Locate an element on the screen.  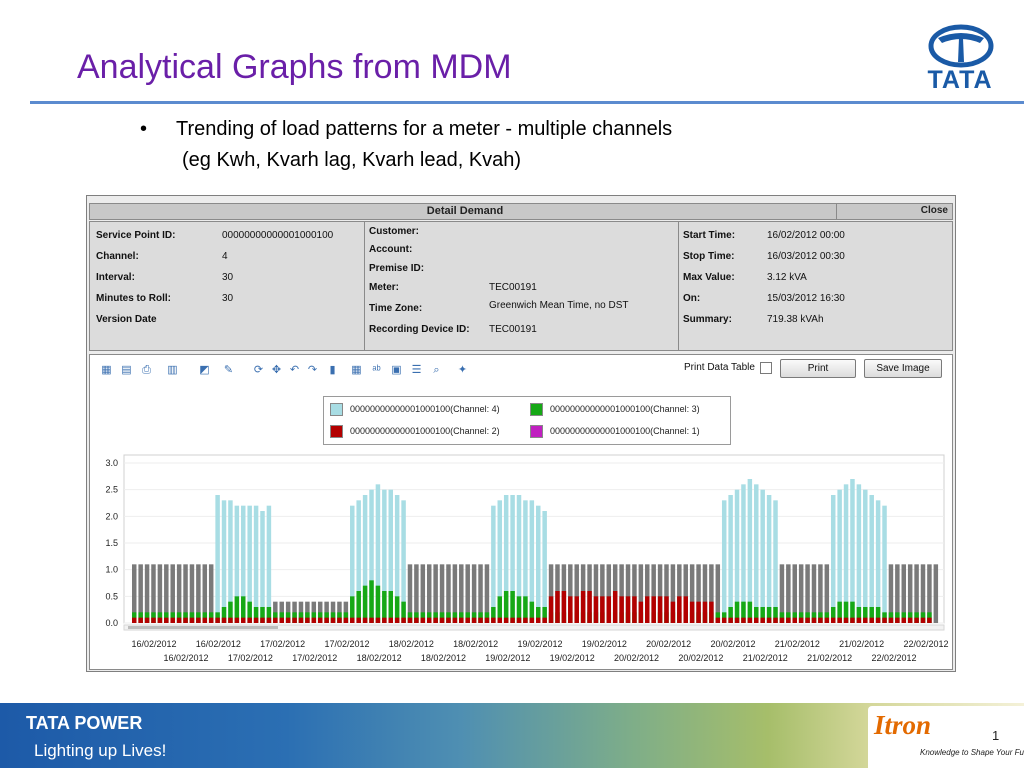
info-value: Greenwich Mean Time, no DST is located at coordinates (559, 305).